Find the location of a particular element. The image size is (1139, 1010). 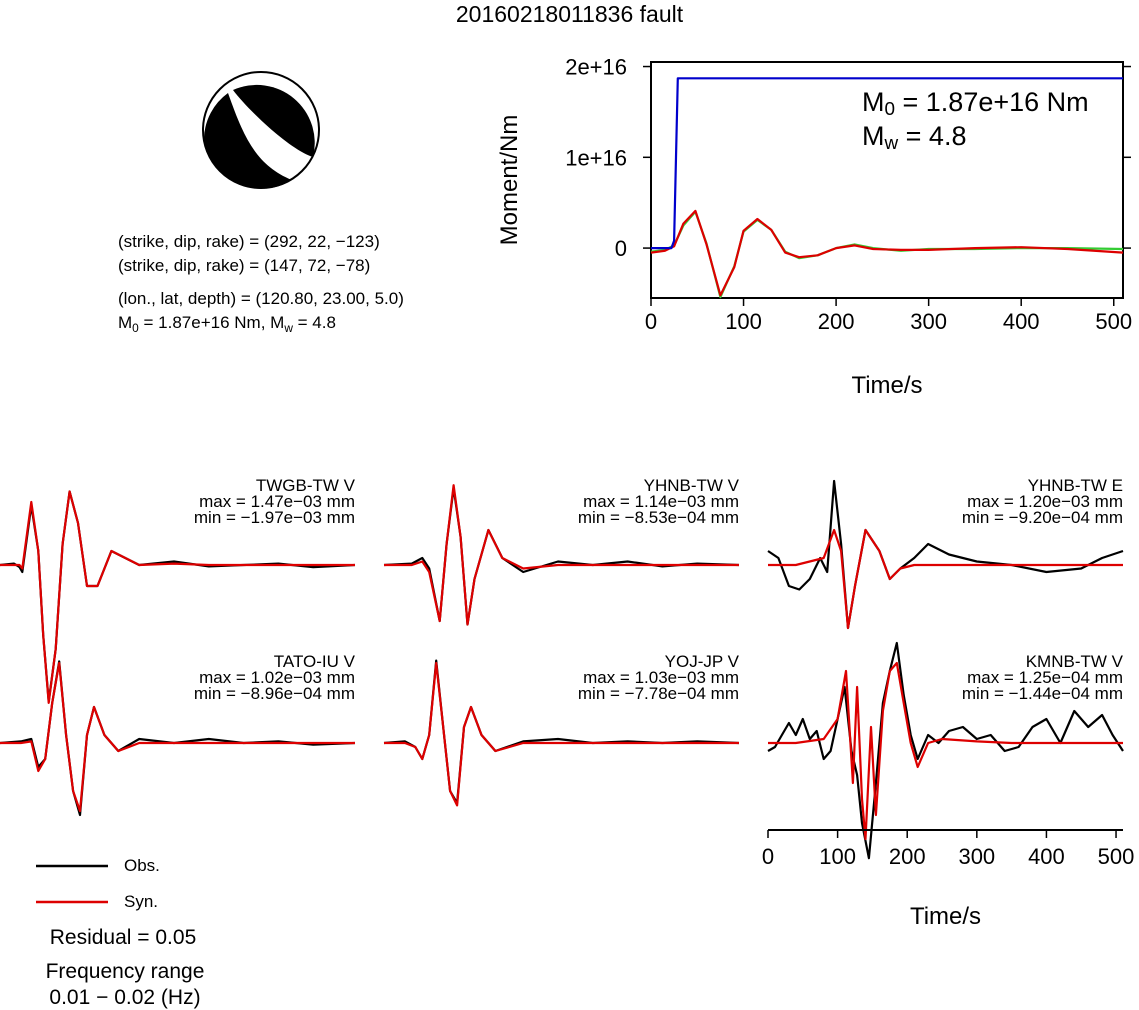

moment-xtick-label: 300 is located at coordinates (928, 321).